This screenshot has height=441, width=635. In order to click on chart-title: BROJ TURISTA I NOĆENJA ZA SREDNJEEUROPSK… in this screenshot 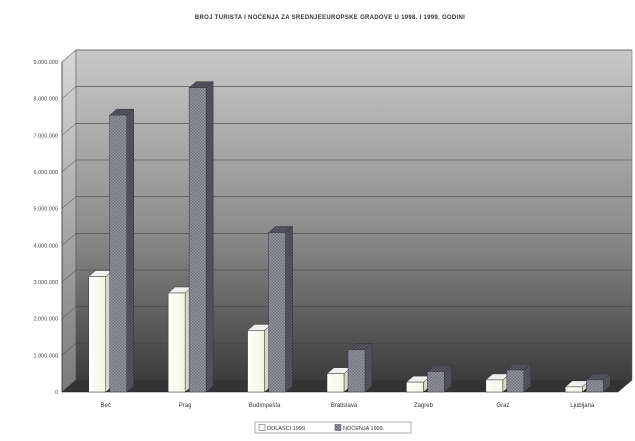, I will do `click(330, 17)`.